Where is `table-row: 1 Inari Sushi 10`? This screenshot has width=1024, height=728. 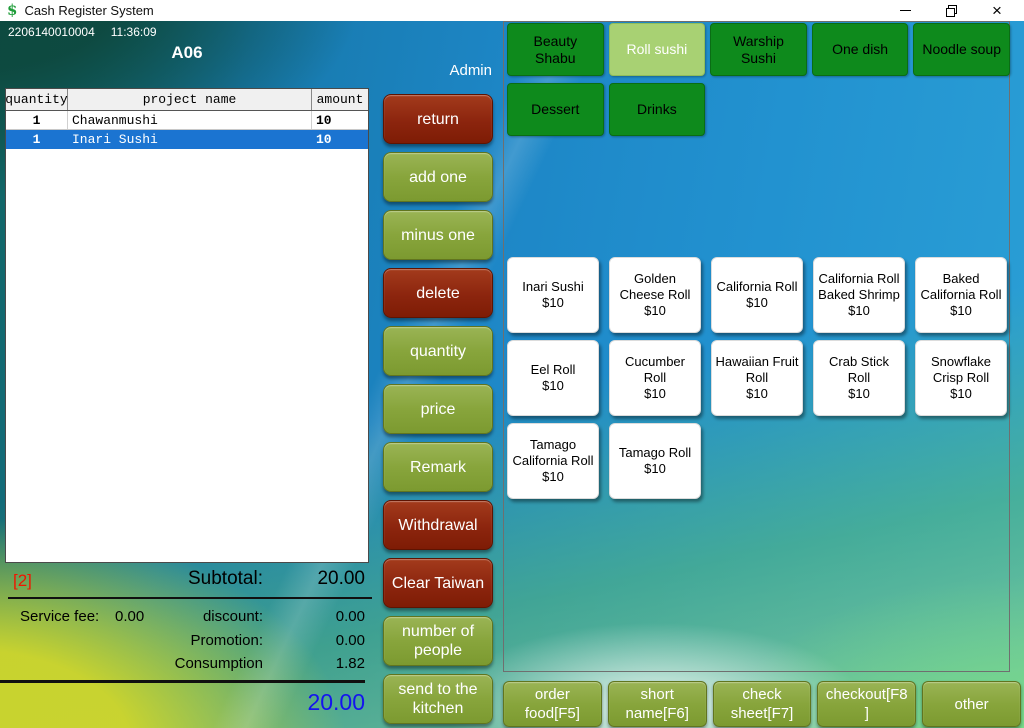 table-row: 1 Inari Sushi 10 is located at coordinates (187, 139).